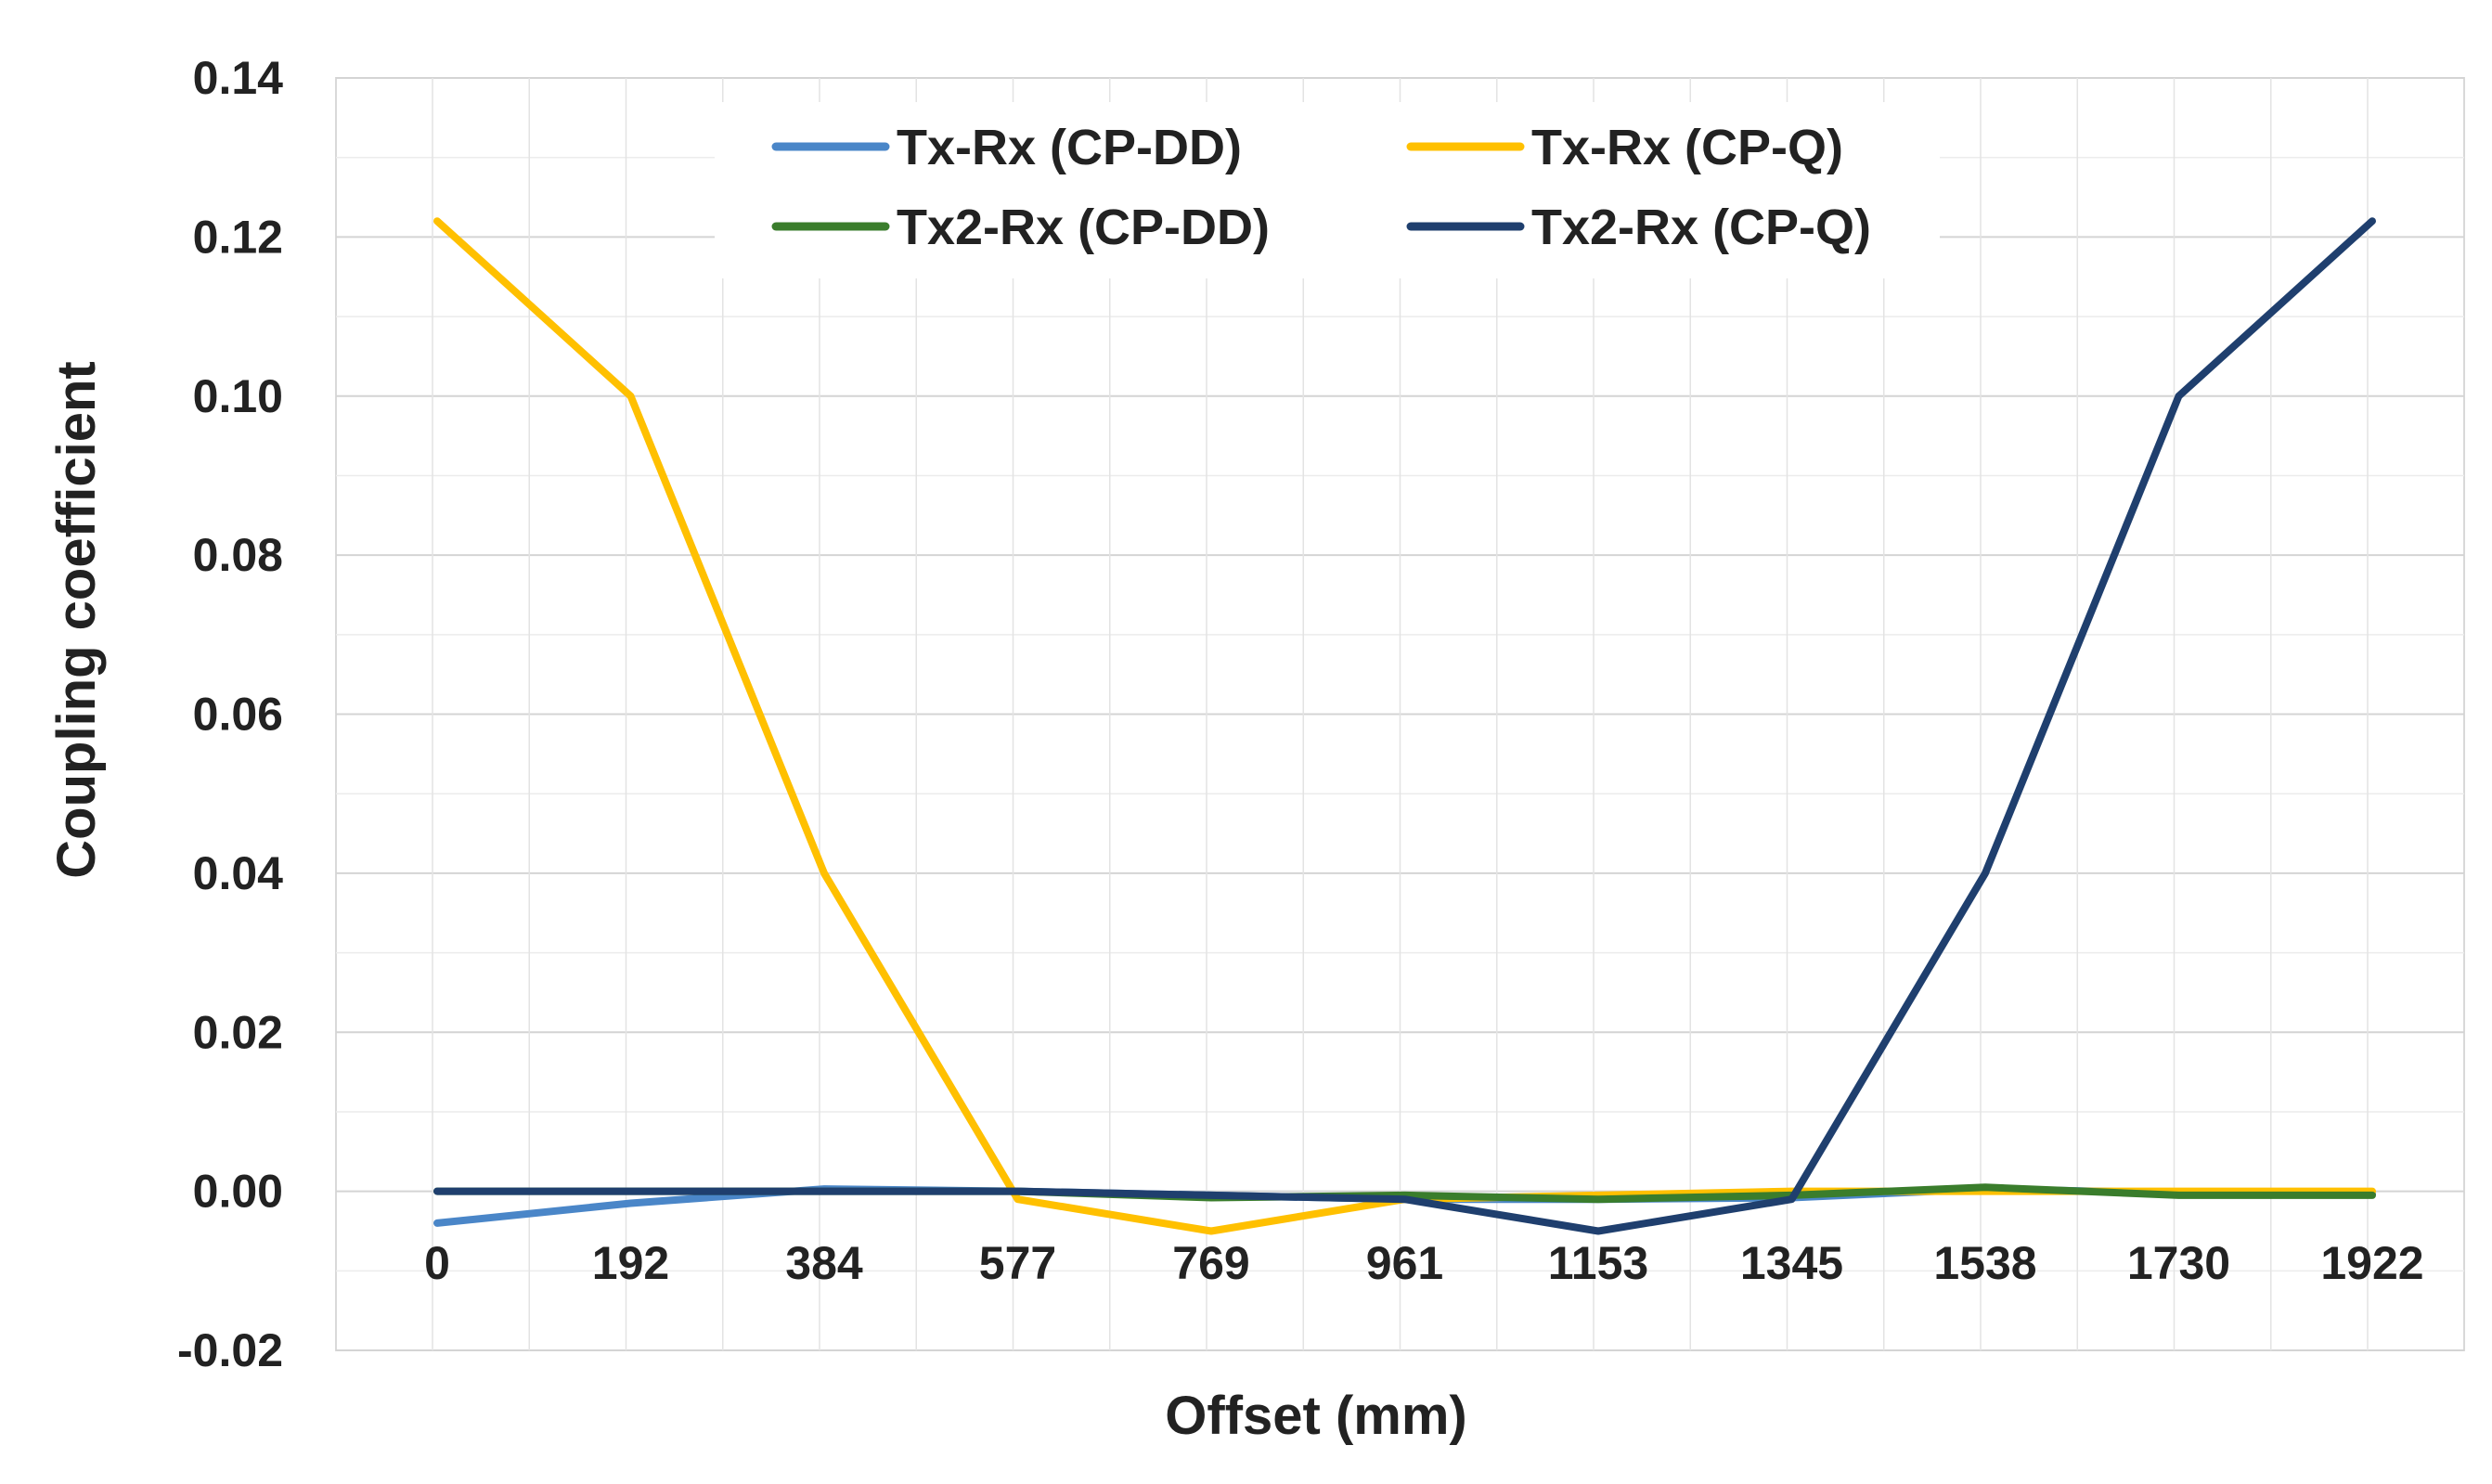 This screenshot has width=2492, height=1484. I want to click on y-tick-label: 0.10, so click(238, 396).